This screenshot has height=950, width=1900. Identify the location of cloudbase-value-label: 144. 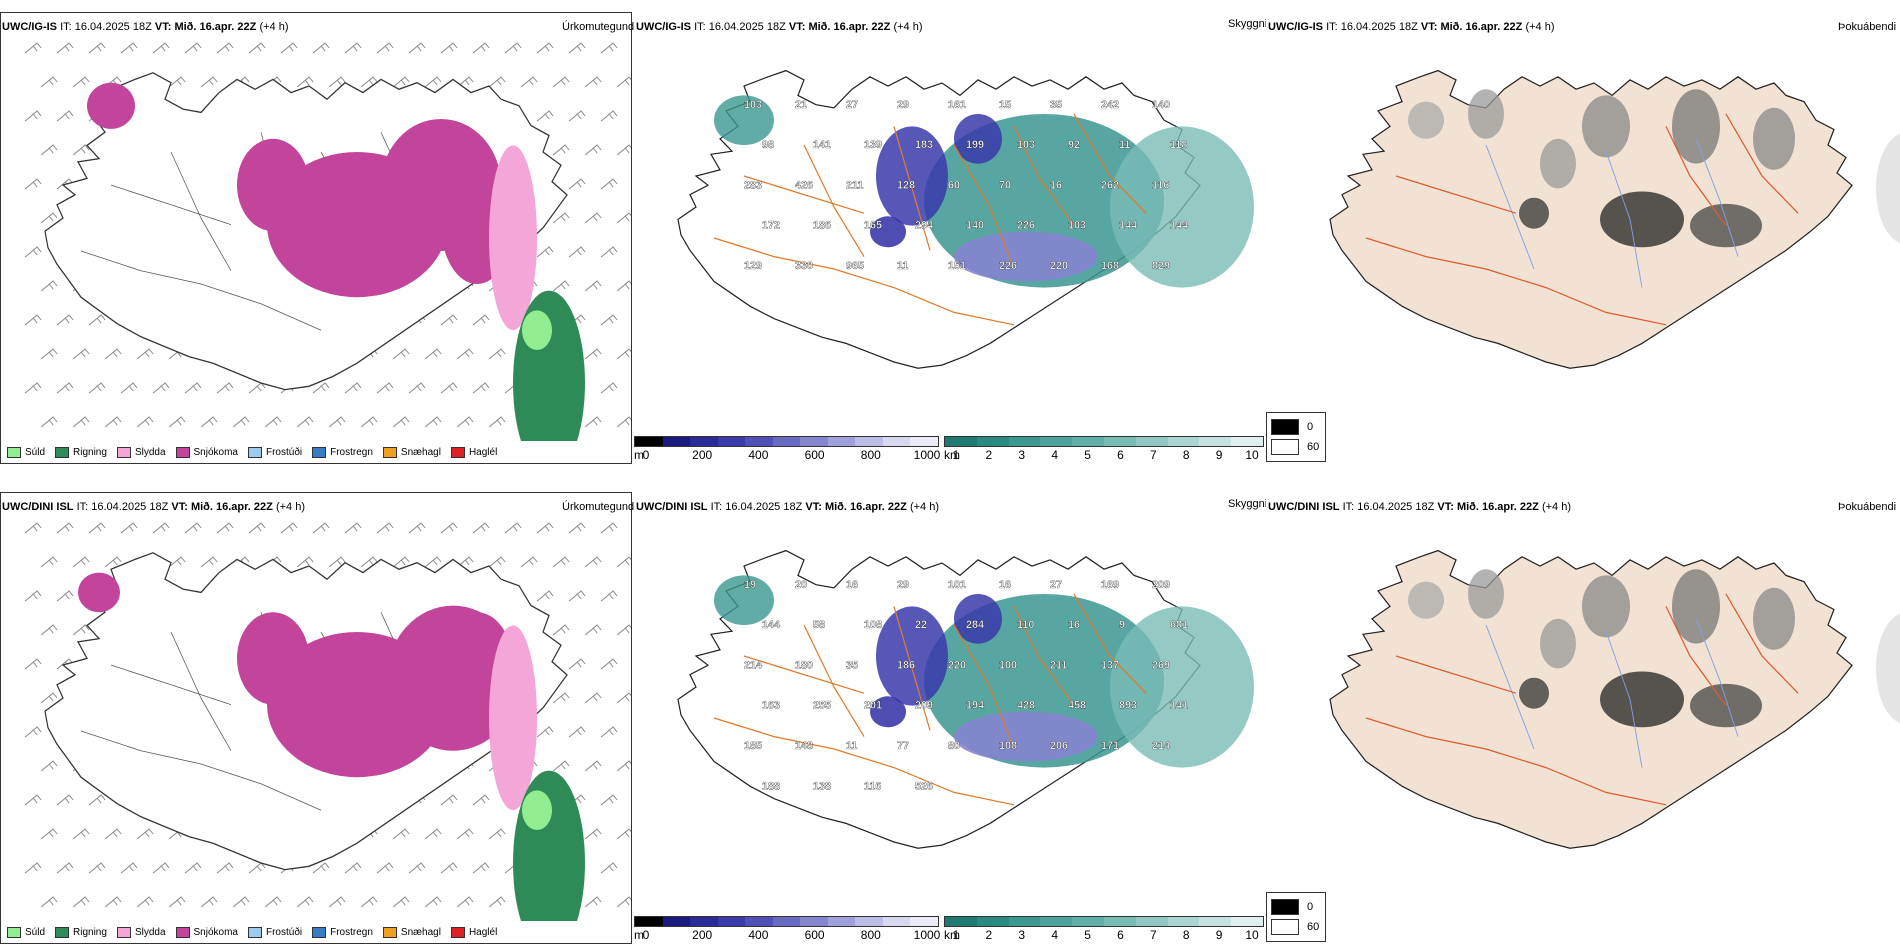
(1179, 226).